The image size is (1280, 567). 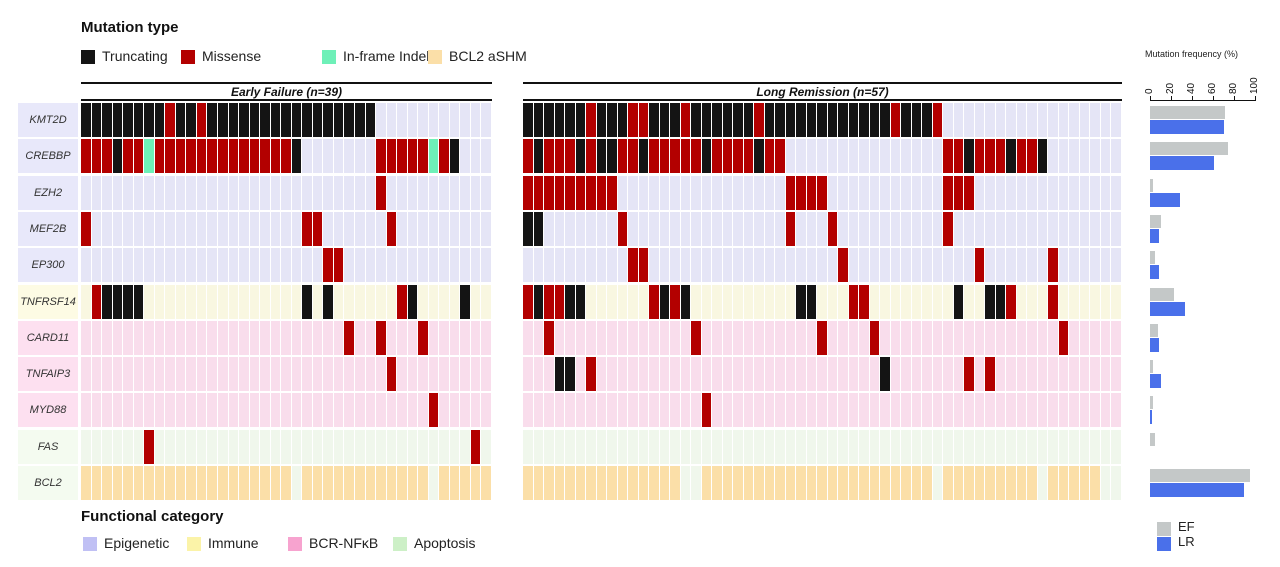 I want to click on legend-swatch-apo, so click(x=400, y=544).